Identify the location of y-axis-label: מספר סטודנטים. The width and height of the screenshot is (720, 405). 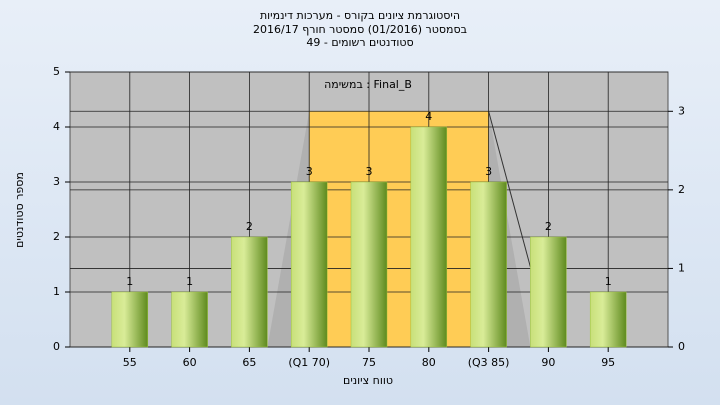
(19, 210).